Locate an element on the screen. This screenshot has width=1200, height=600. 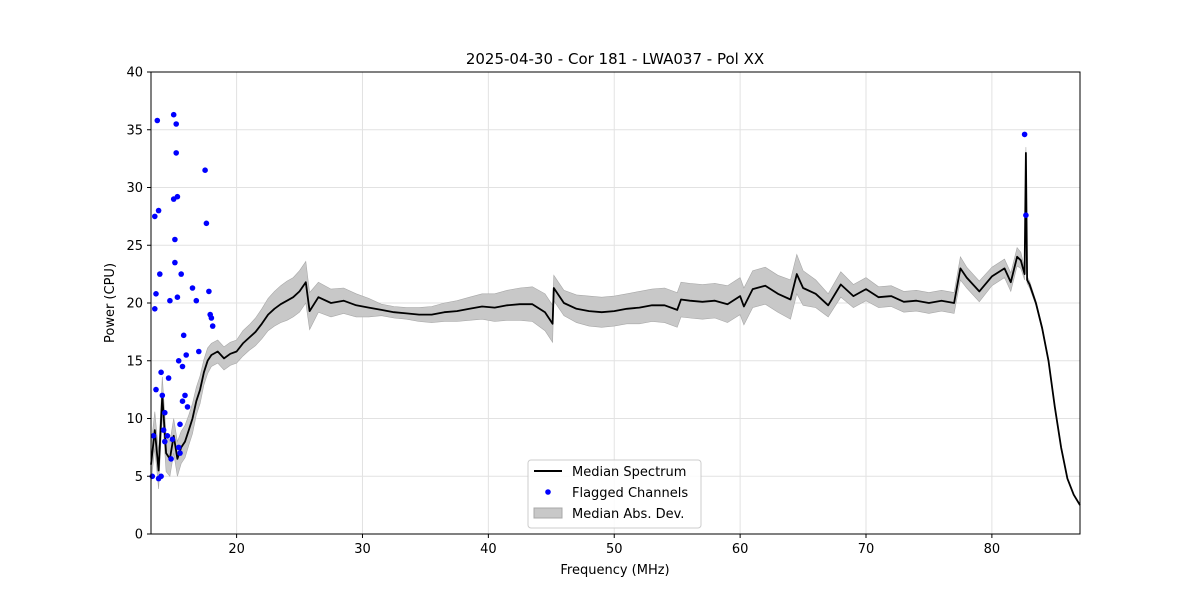
y-tick-label: 40 is located at coordinates (134, 73).